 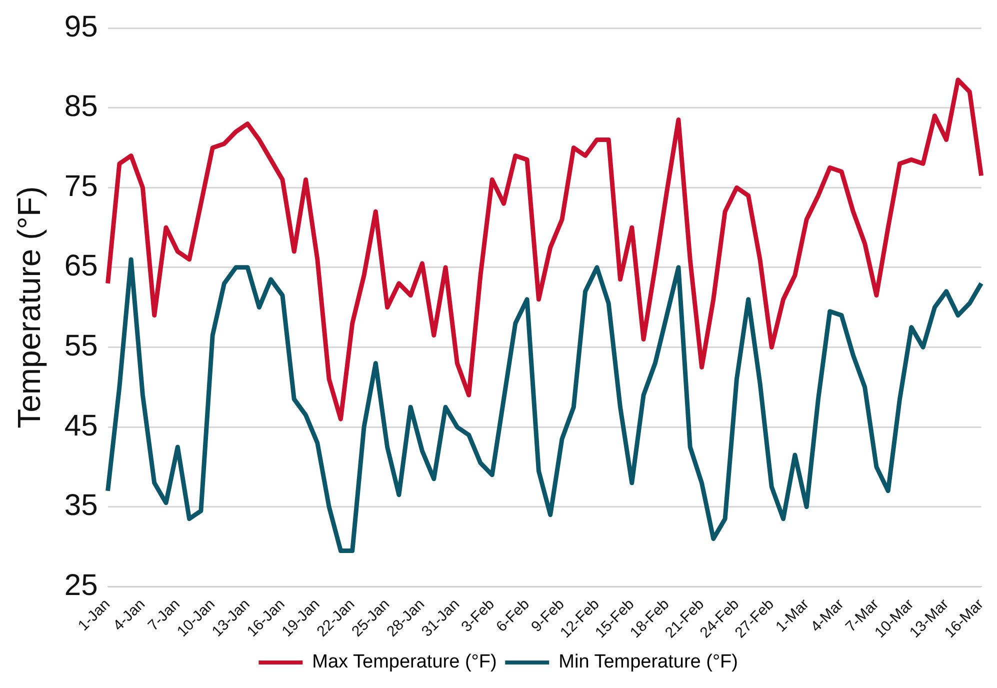 I want to click on y-axis-title: Temperature (°F), so click(x=29, y=307).